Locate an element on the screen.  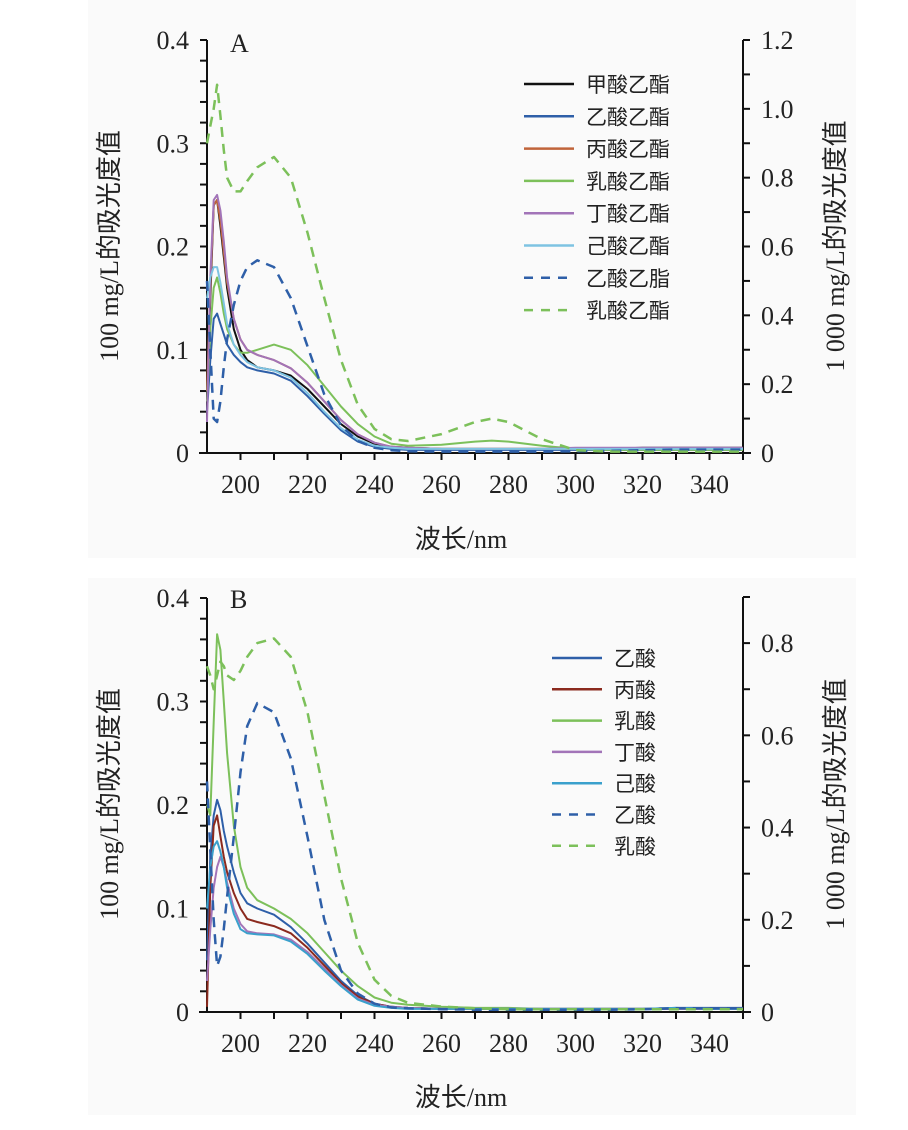
chart-a-x-tick-label: 300 is located at coordinates (575, 484).